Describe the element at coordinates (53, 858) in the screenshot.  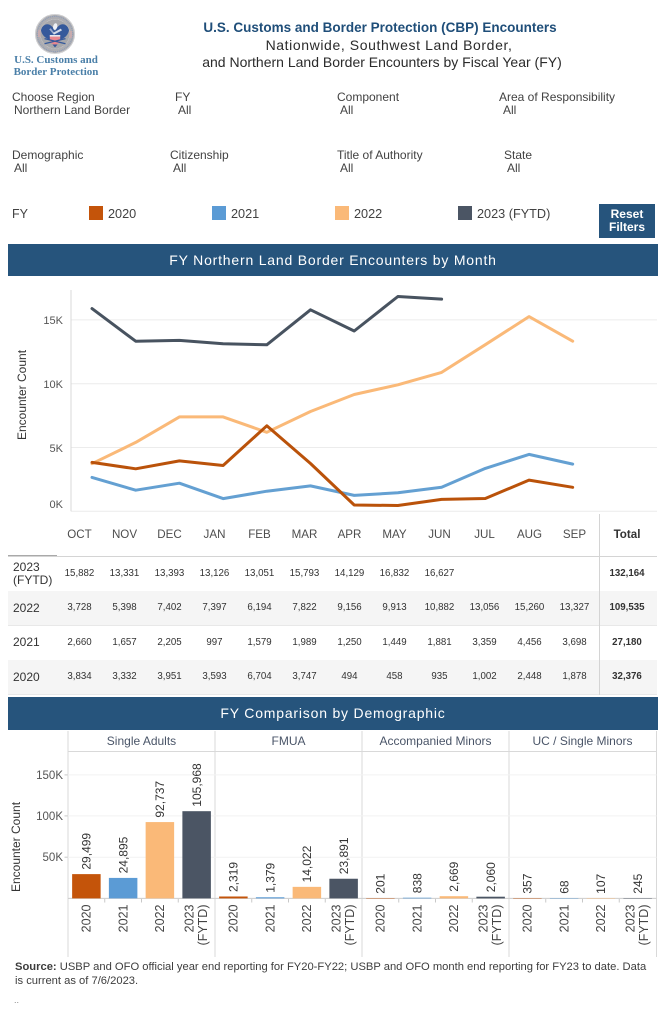
I see `svg-text: 50K` at that location.